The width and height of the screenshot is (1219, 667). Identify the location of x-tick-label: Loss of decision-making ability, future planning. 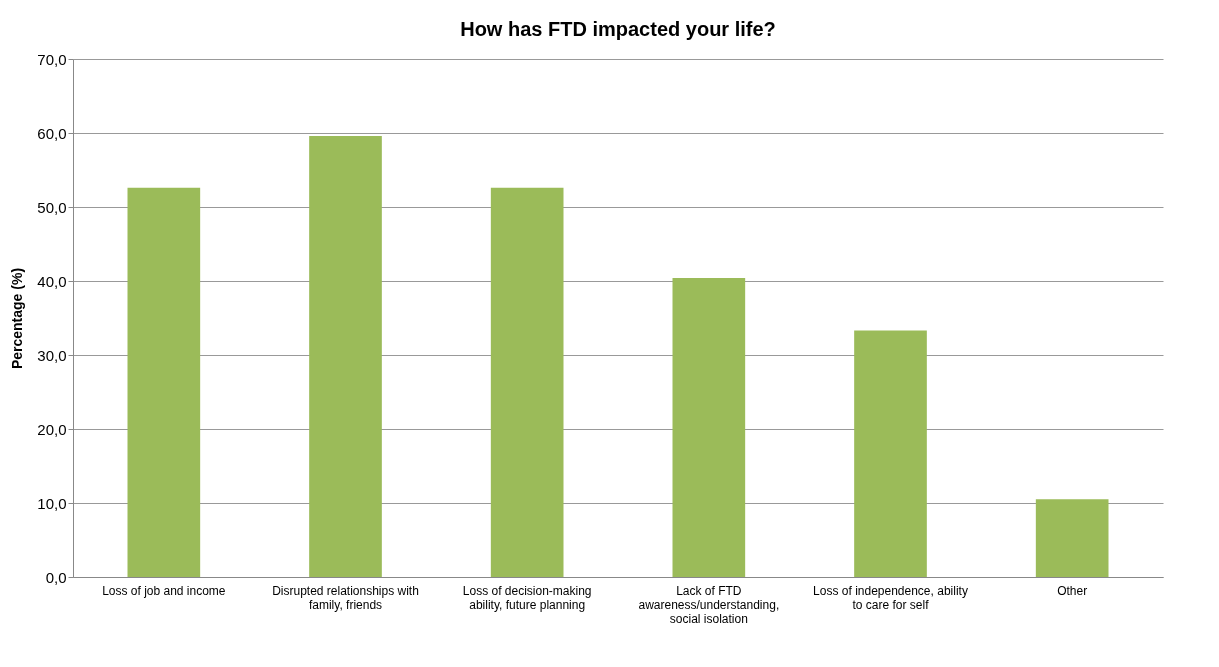
(527, 597).